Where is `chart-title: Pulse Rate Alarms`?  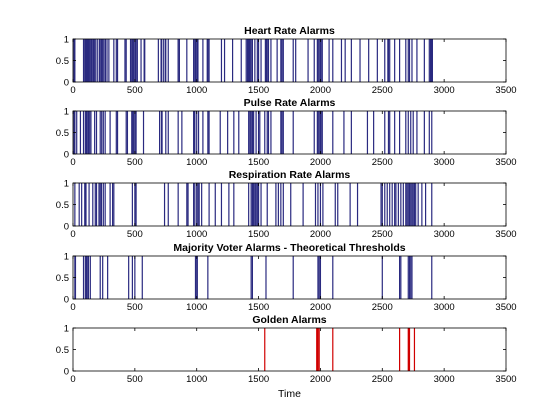
chart-title: Pulse Rate Alarms is located at coordinates (290, 103).